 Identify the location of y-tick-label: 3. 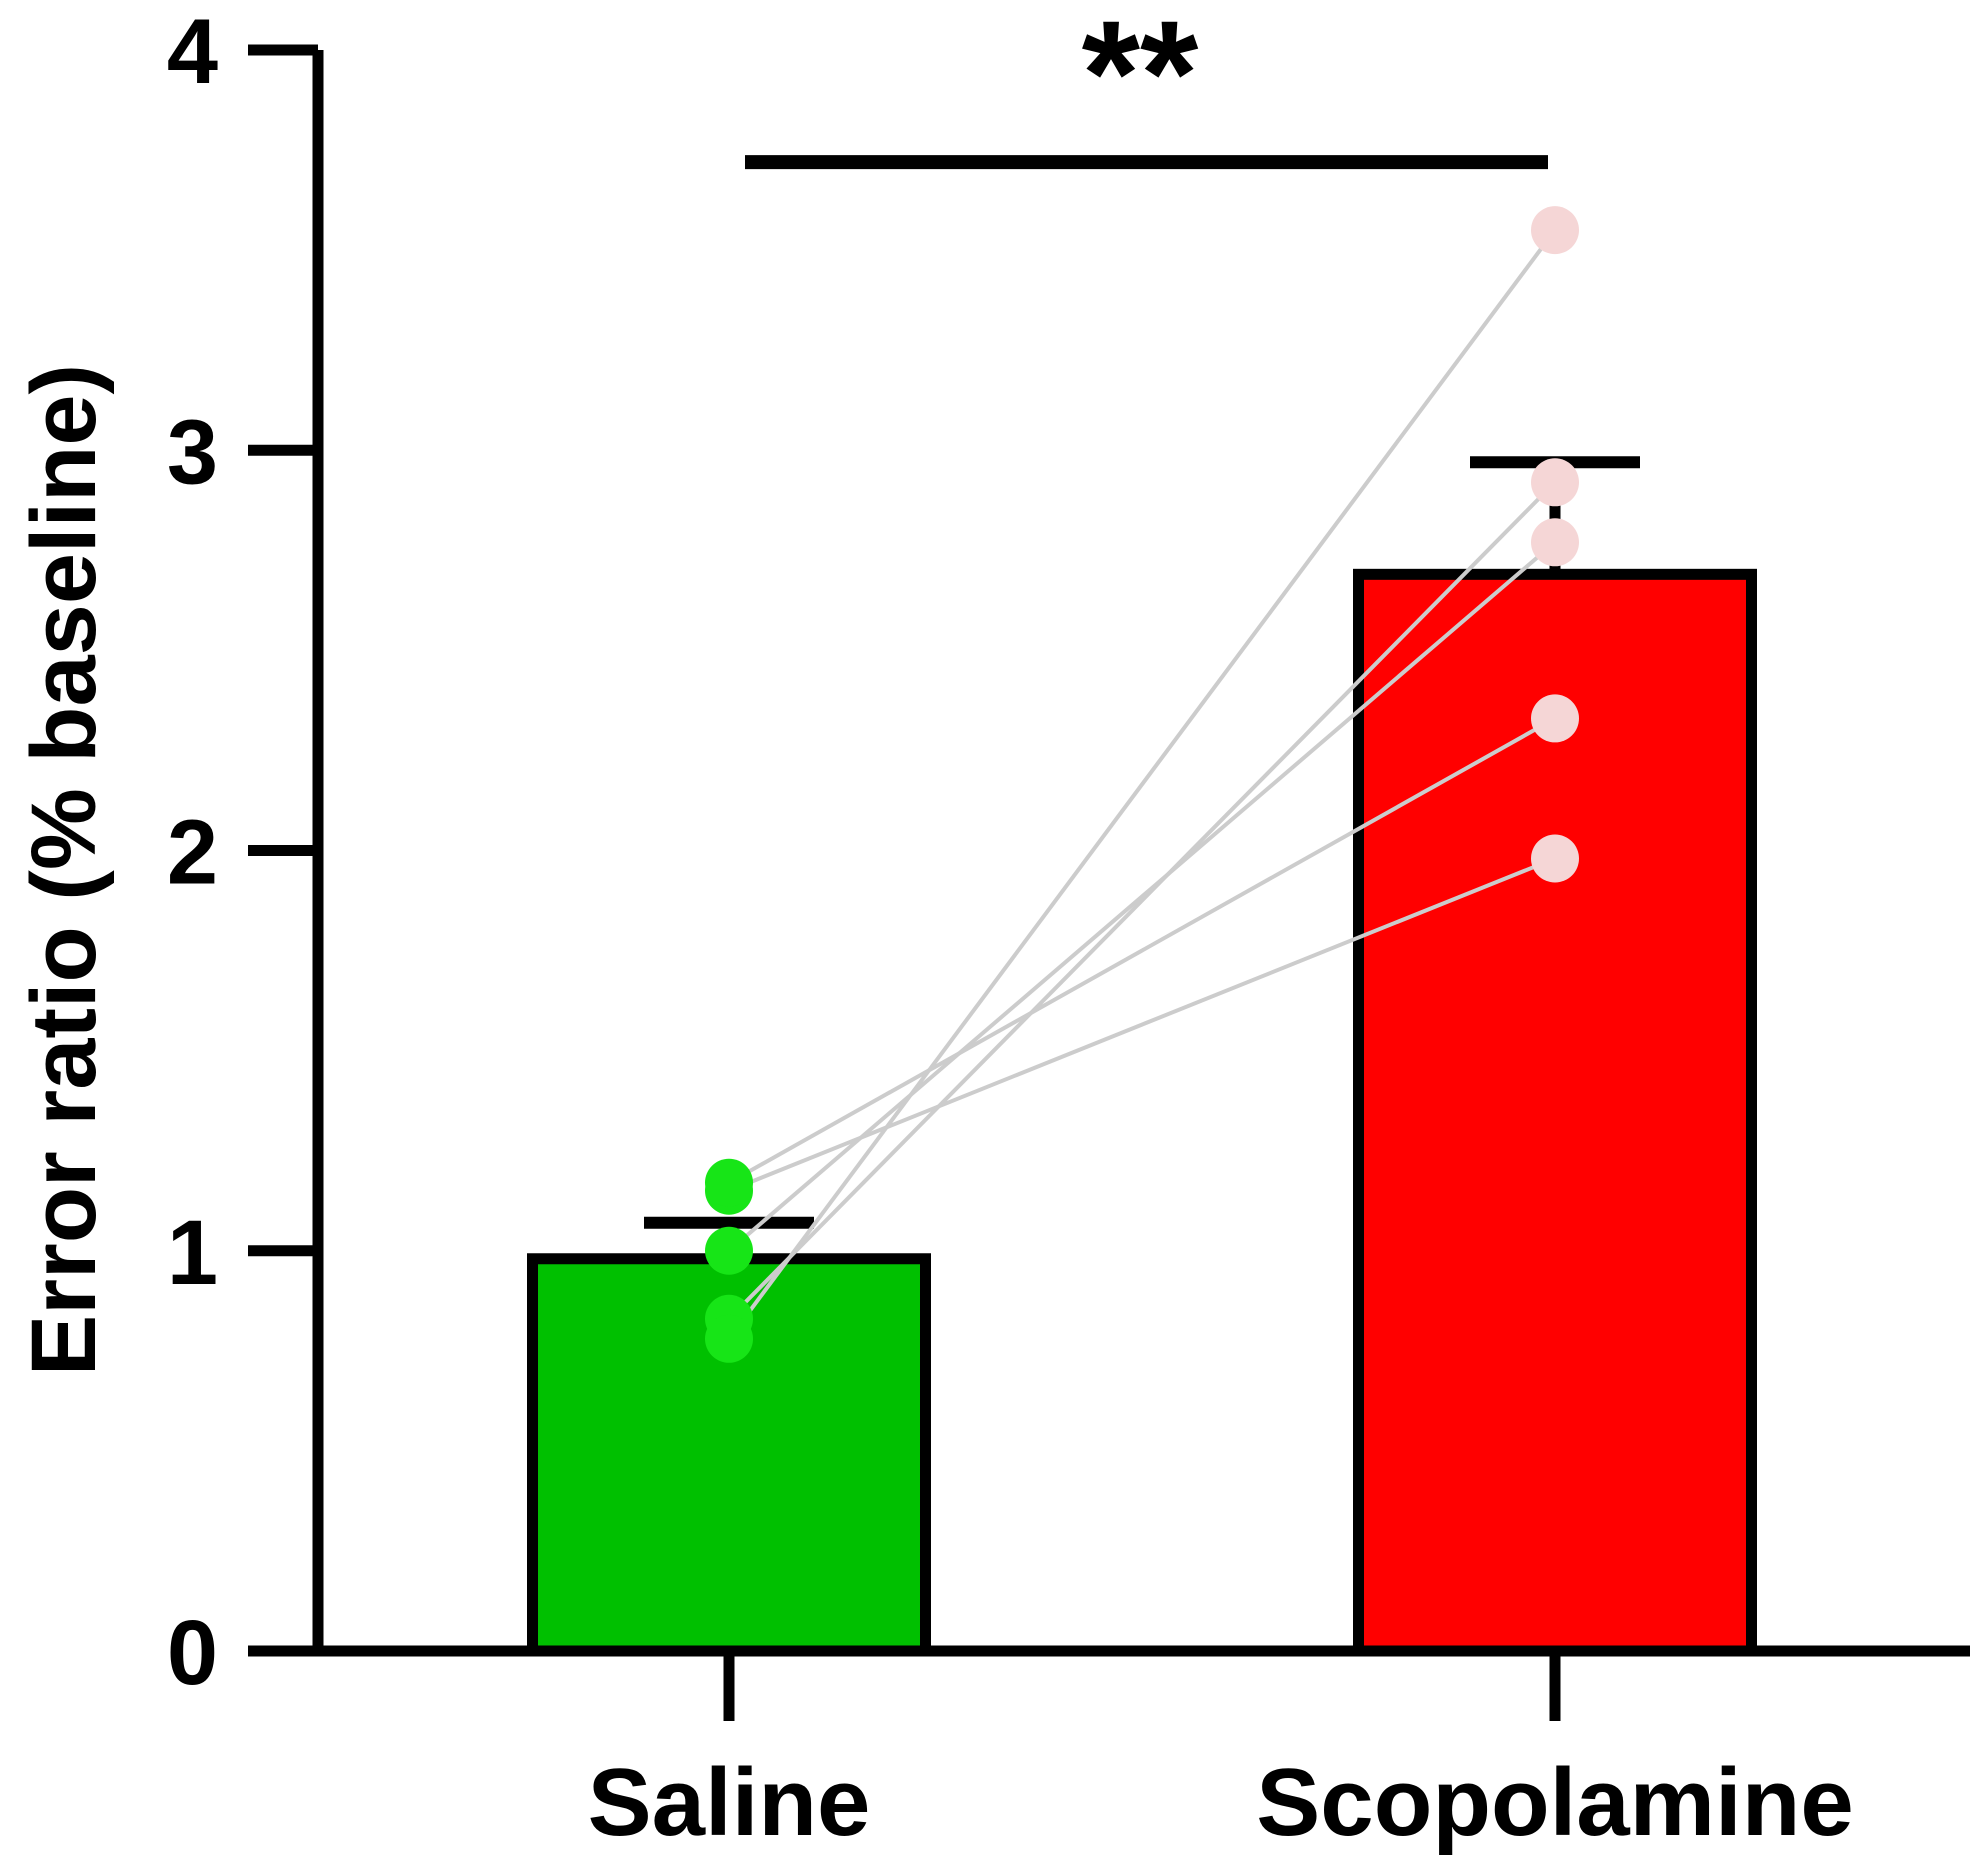
(192, 452).